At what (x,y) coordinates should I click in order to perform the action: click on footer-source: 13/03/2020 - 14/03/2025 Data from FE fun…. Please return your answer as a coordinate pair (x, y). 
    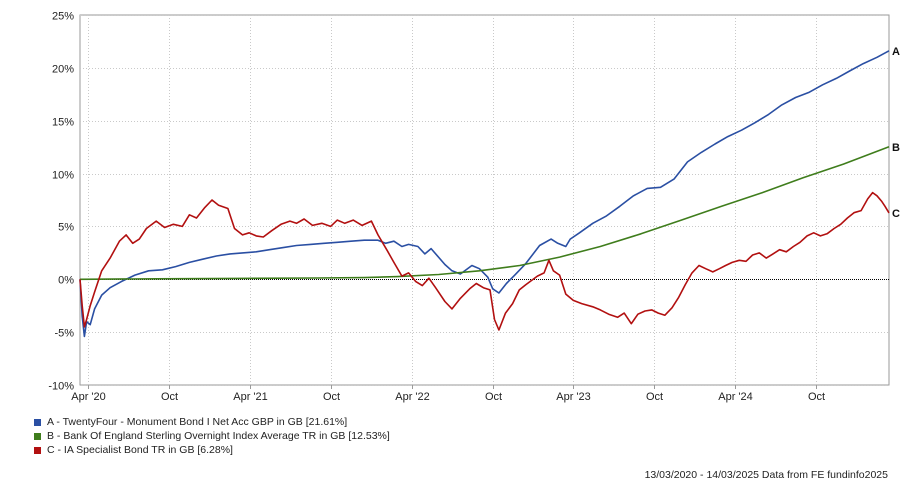
    Looking at the image, I should click on (766, 475).